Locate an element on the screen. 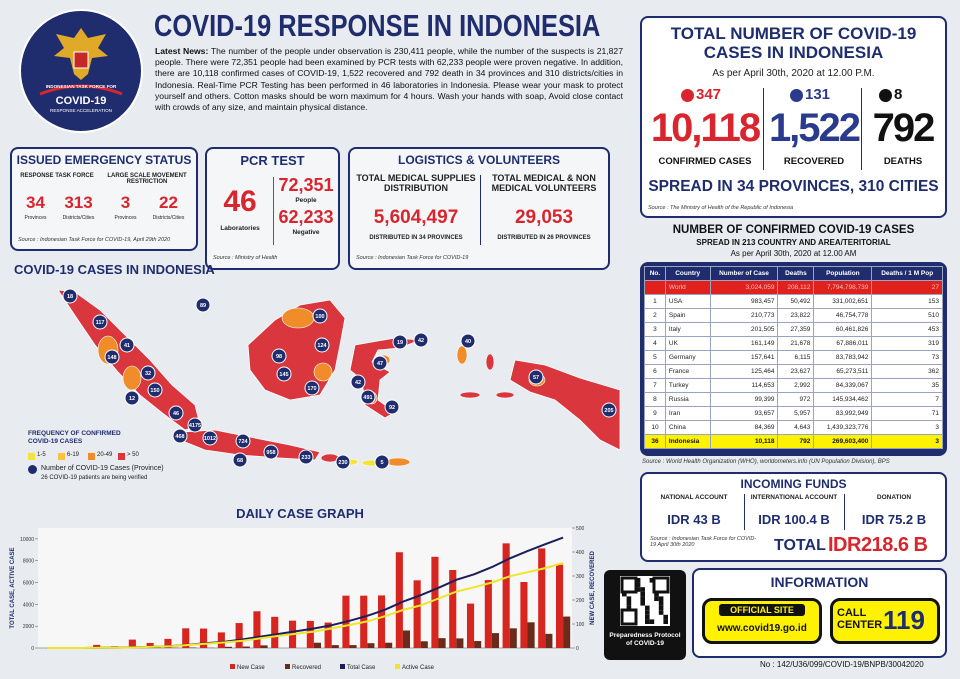 This screenshot has height=679, width=960. info-title: INFORMATION is located at coordinates (819, 582).